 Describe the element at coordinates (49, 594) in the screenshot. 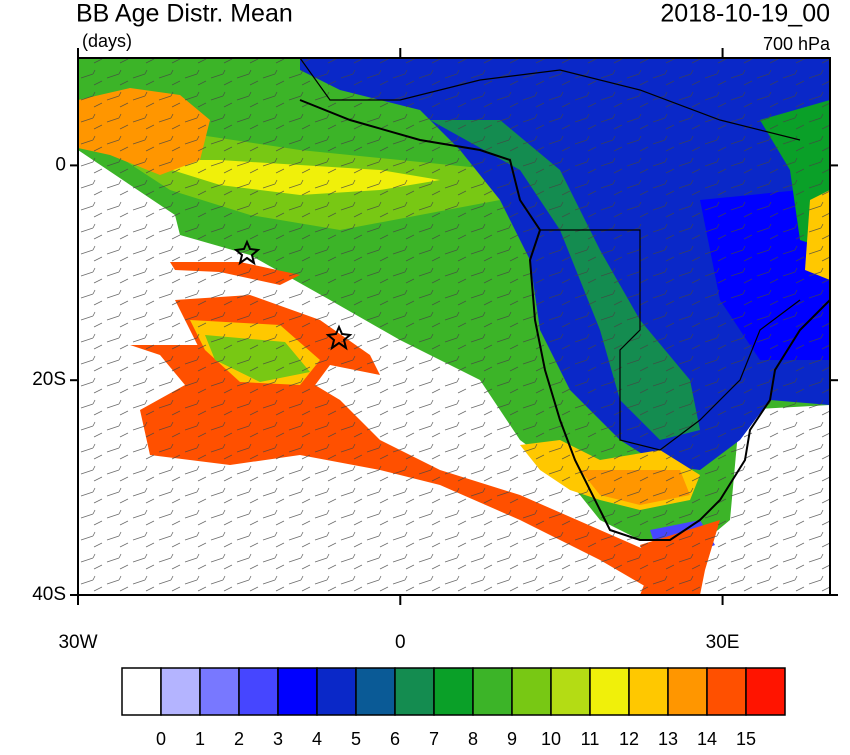

I see `lat-tick-label: 40S` at that location.